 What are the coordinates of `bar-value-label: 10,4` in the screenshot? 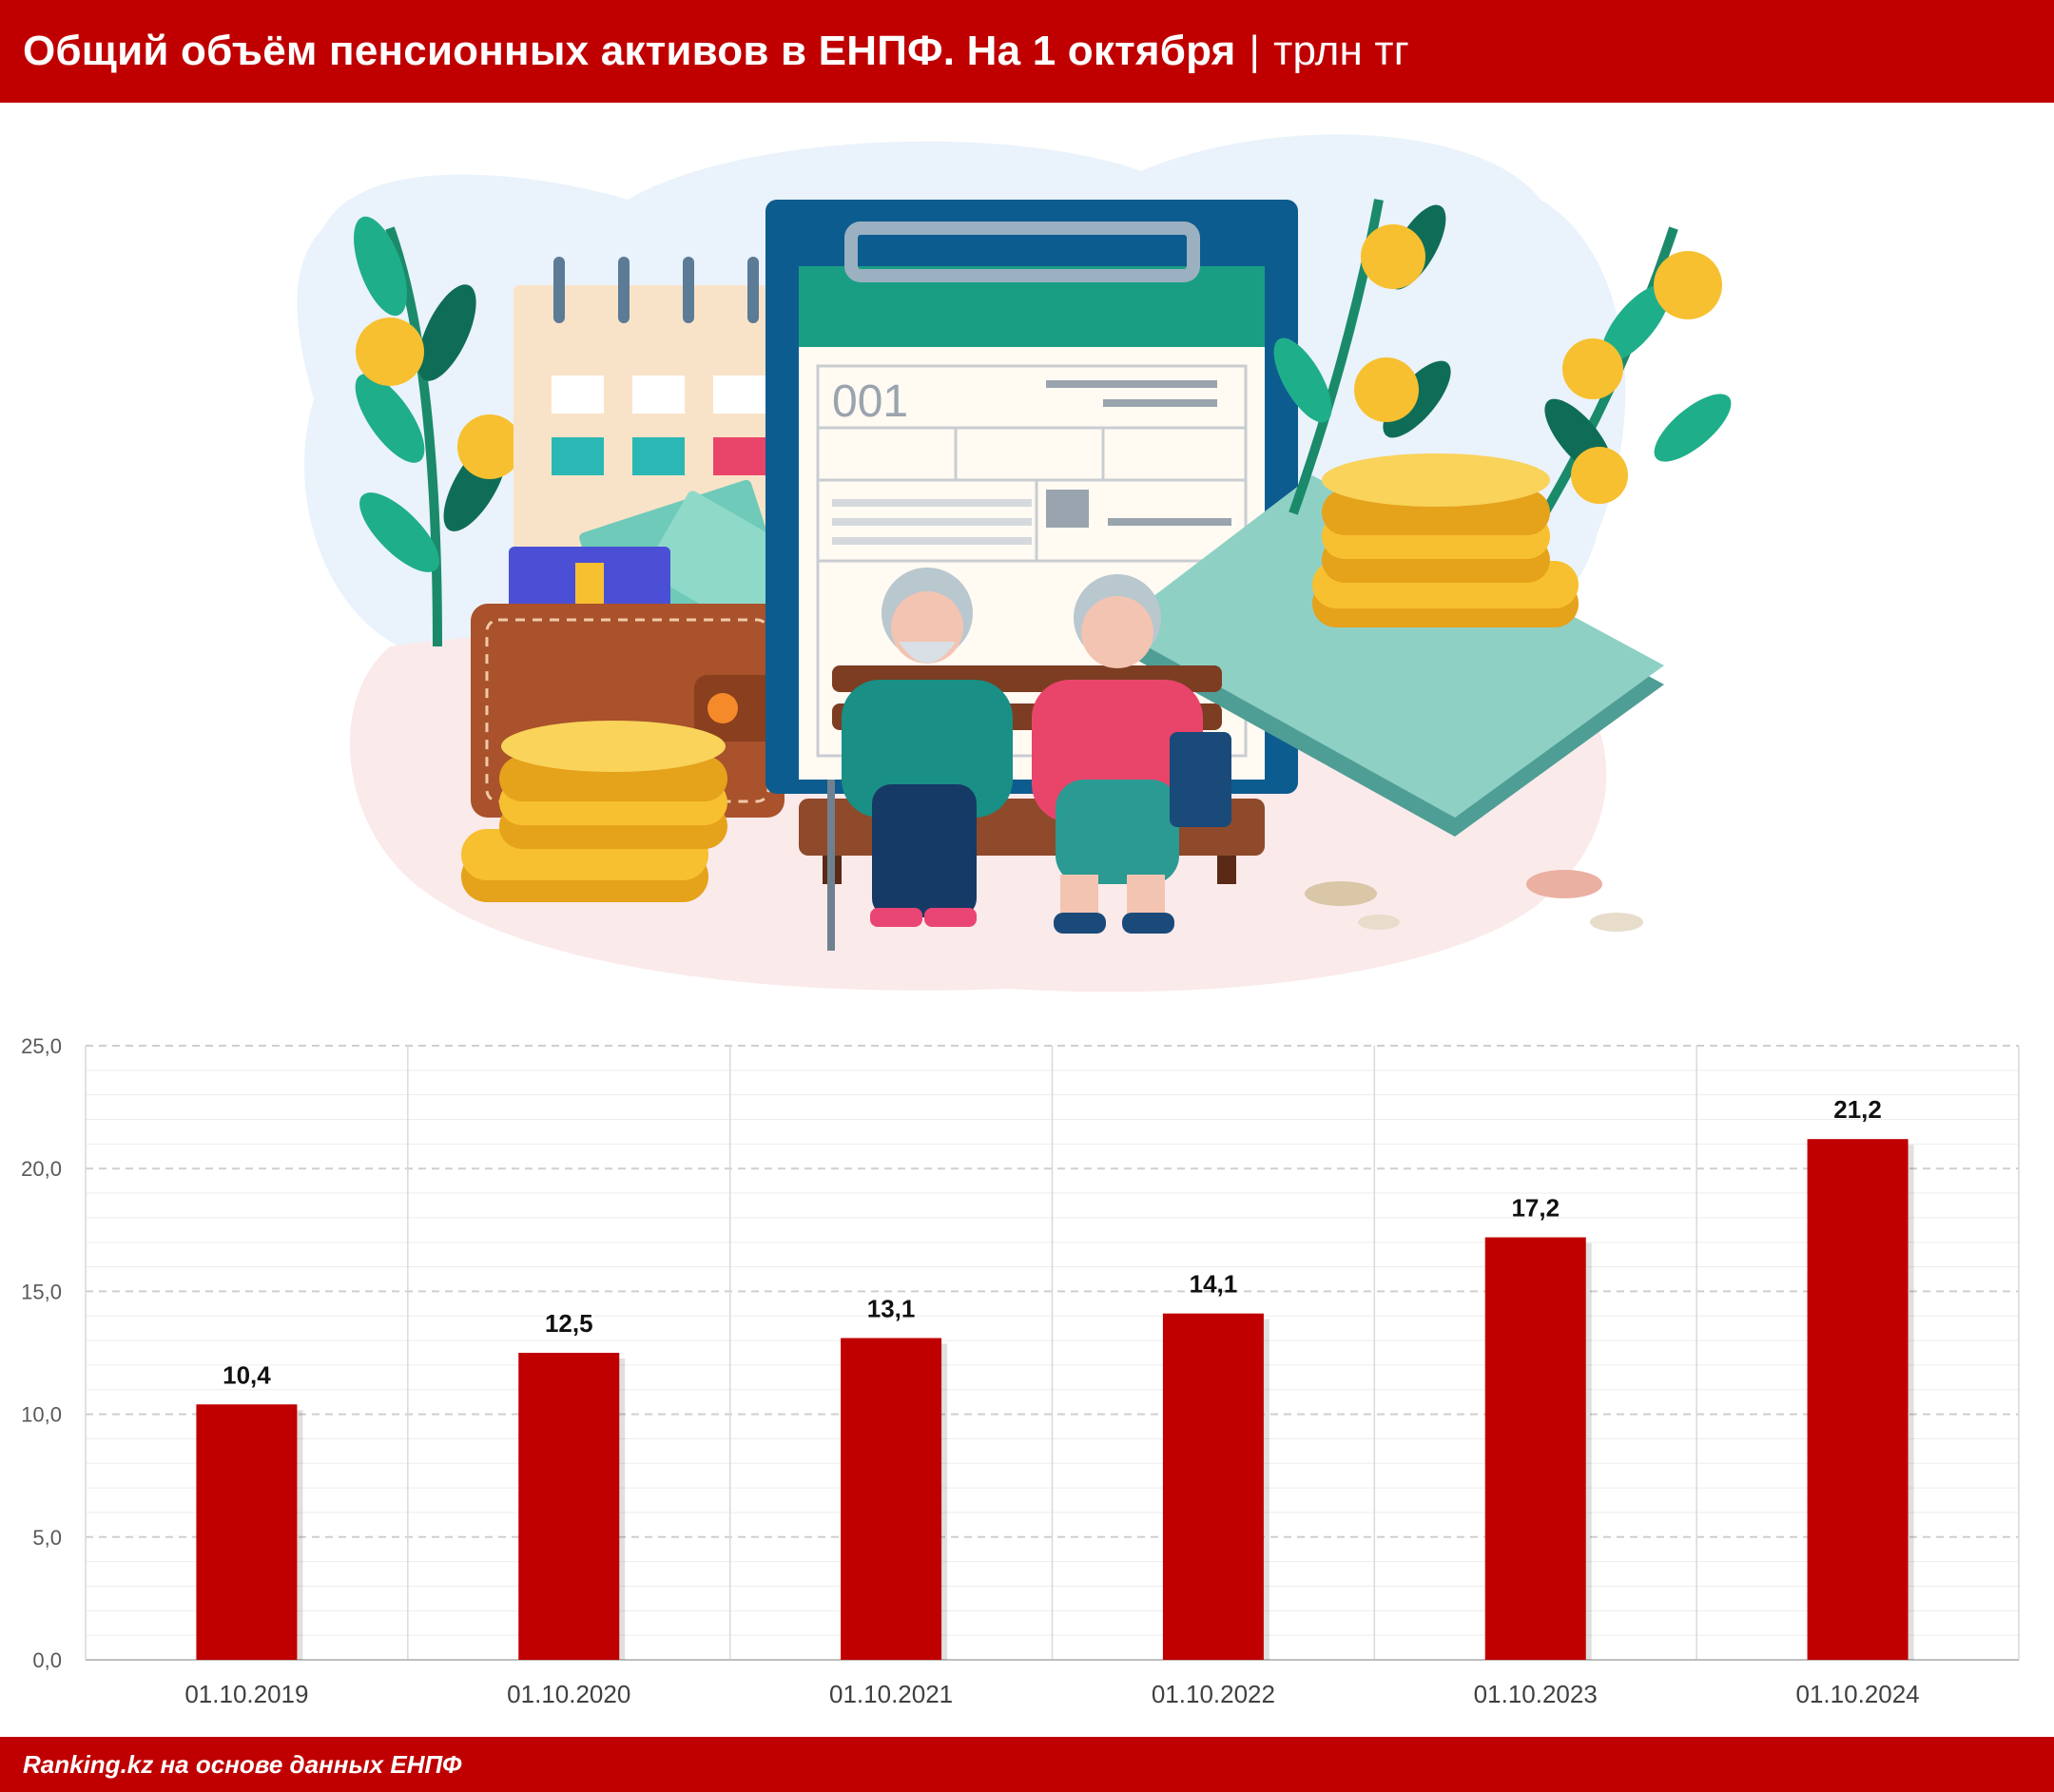 It's located at (247, 1374).